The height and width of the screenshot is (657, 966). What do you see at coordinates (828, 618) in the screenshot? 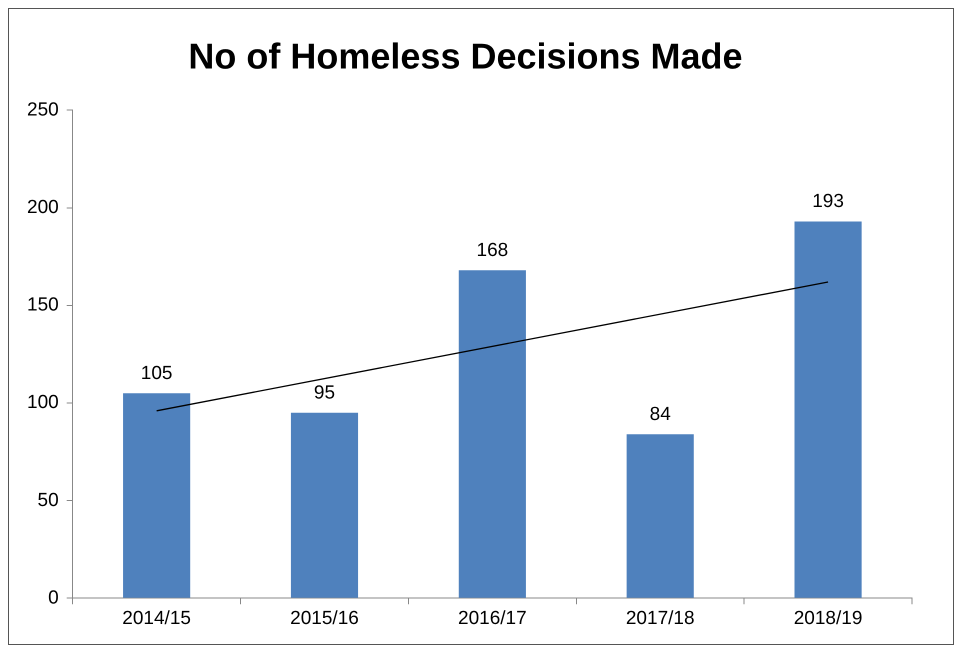
I see `x-tick-label: 2018/19` at bounding box center [828, 618].